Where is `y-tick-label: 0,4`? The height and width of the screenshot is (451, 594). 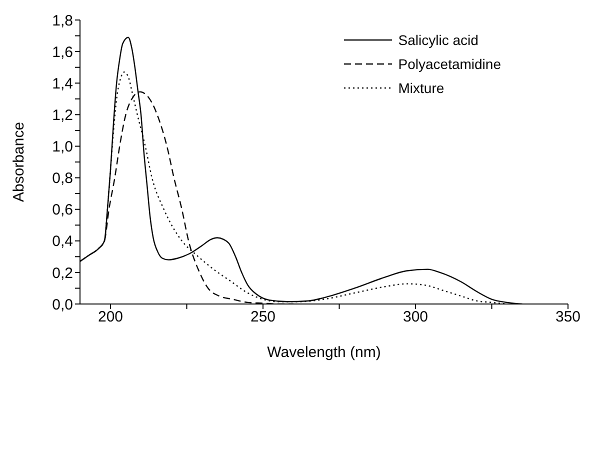
y-tick-label: 0,4 is located at coordinates (62, 241).